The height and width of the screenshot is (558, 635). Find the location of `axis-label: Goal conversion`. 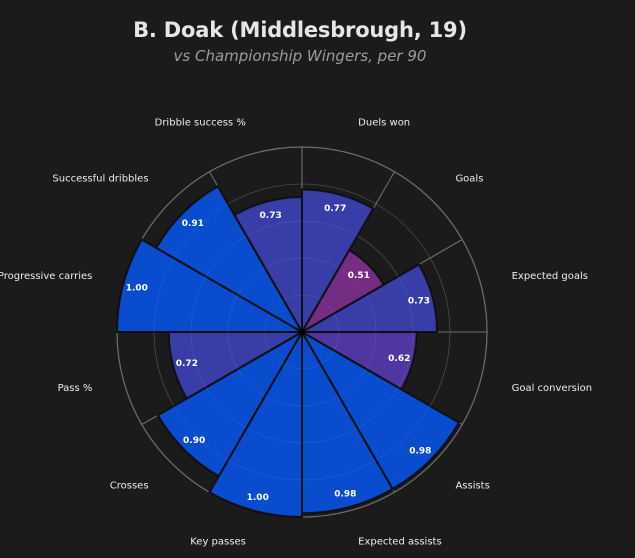

axis-label: Goal conversion is located at coordinates (552, 388).